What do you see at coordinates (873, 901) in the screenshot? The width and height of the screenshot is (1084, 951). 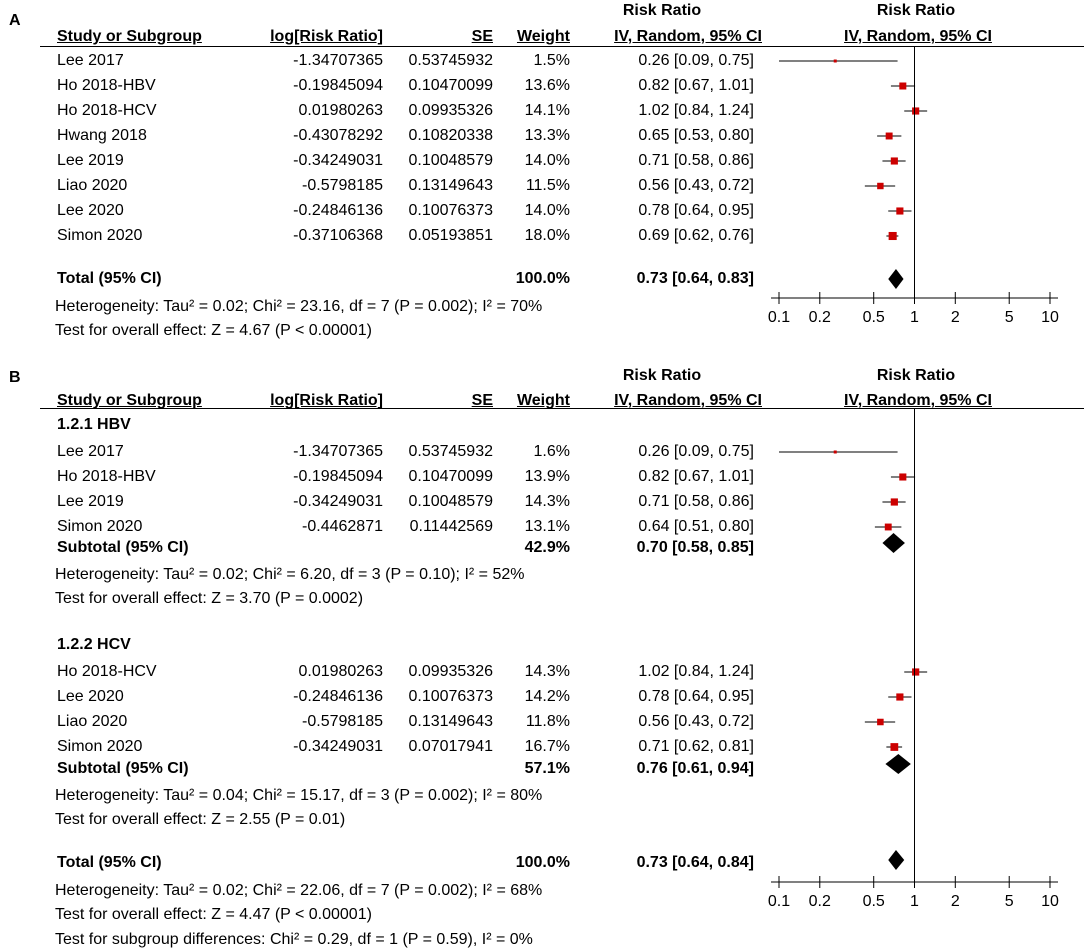 I see `b-x-tick-label: 0.5` at bounding box center [873, 901].